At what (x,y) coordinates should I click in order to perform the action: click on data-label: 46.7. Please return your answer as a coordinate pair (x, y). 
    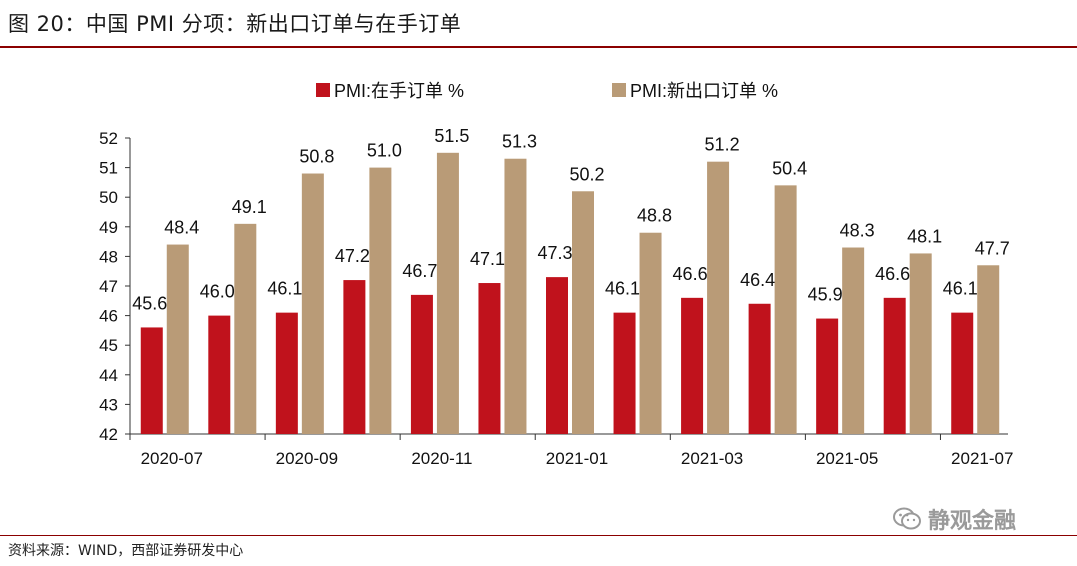
    Looking at the image, I should click on (419, 271).